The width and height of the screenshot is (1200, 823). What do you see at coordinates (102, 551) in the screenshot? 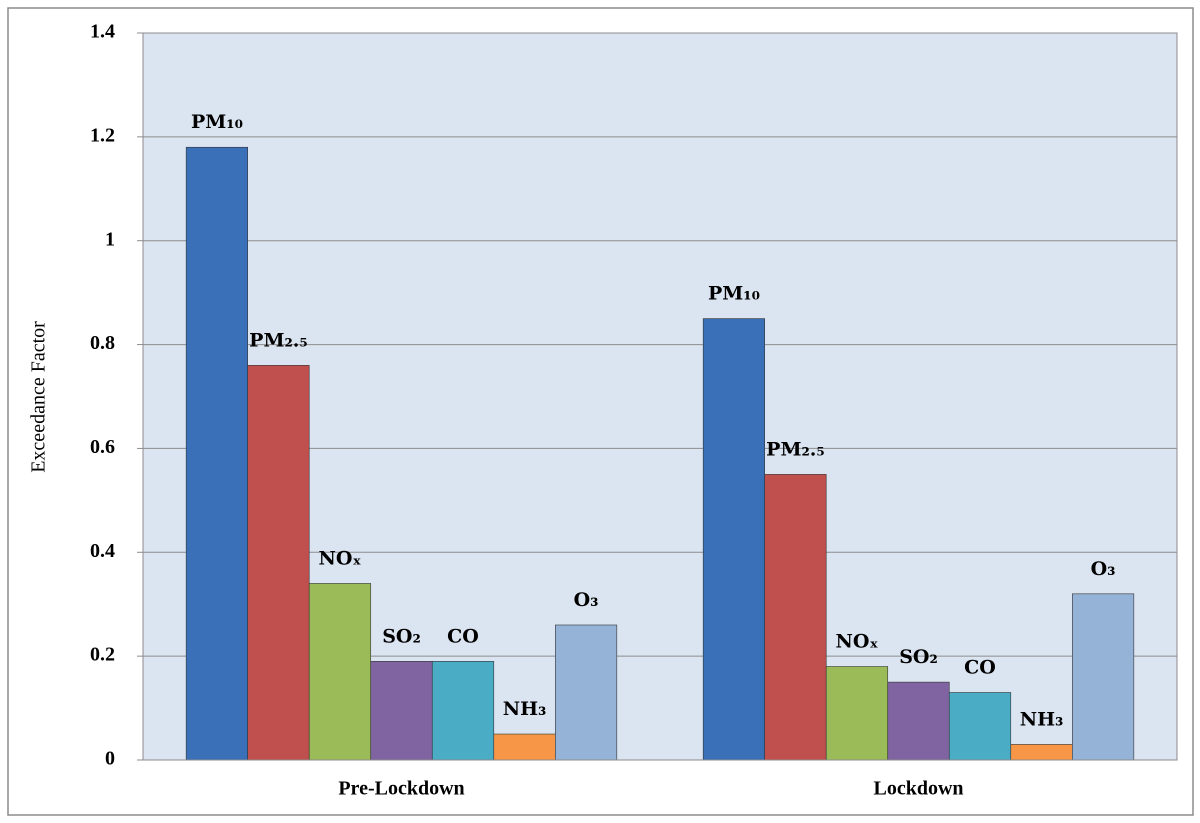
I see `y-tick-label: 0.4` at bounding box center [102, 551].